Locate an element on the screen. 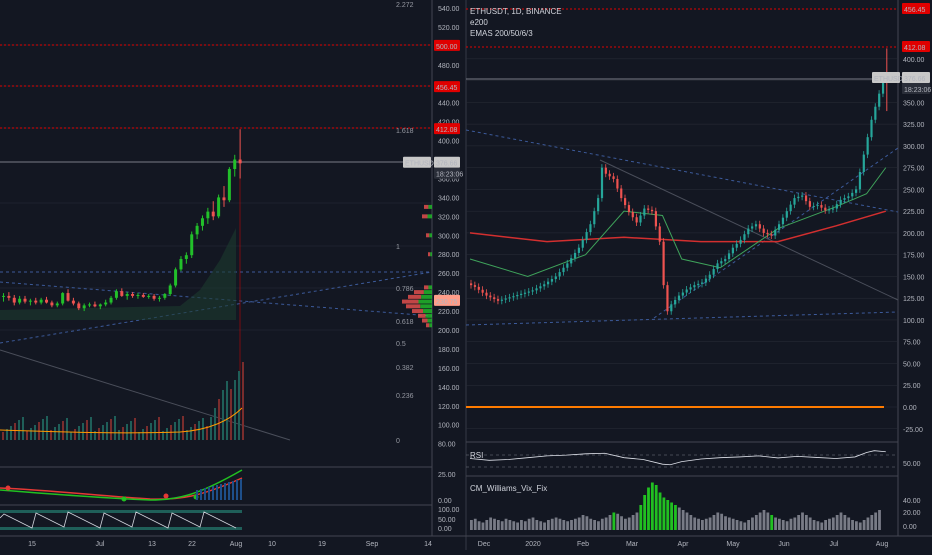  right-time-axis: Dec 2020 Feb Mar Apr May Jun Jul Aug is located at coordinates (683, 544).